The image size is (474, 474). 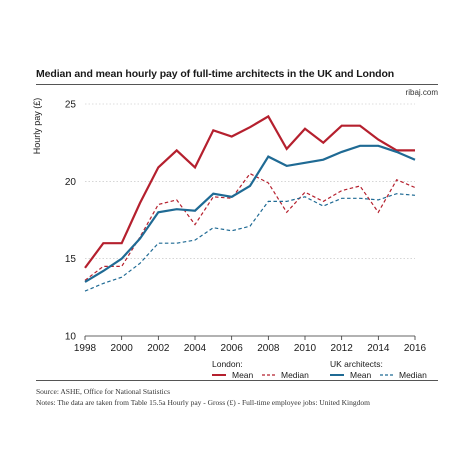 I want to click on credit-text: ribaj.com, so click(x=421, y=92).